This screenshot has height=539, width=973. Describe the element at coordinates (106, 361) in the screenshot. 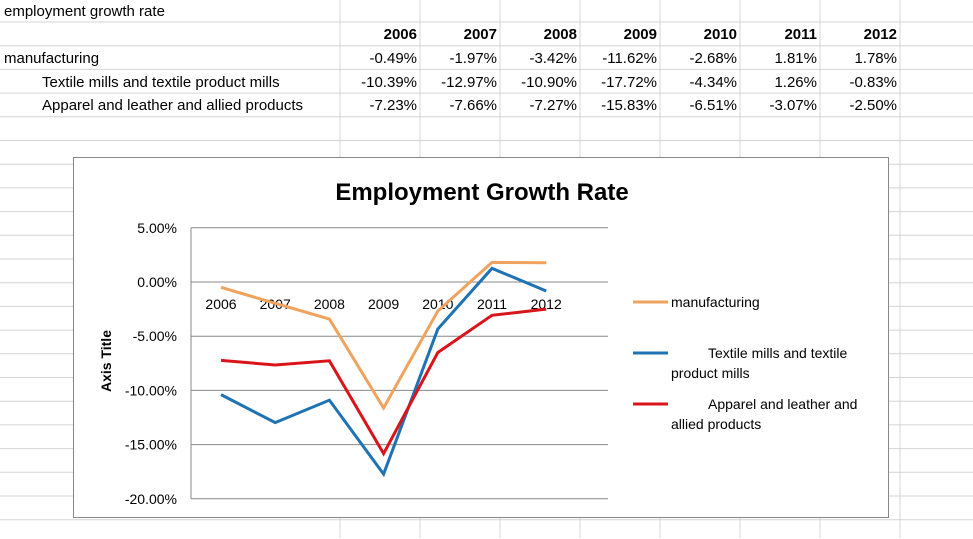

I see `y-axis-title: Axis Title` at that location.